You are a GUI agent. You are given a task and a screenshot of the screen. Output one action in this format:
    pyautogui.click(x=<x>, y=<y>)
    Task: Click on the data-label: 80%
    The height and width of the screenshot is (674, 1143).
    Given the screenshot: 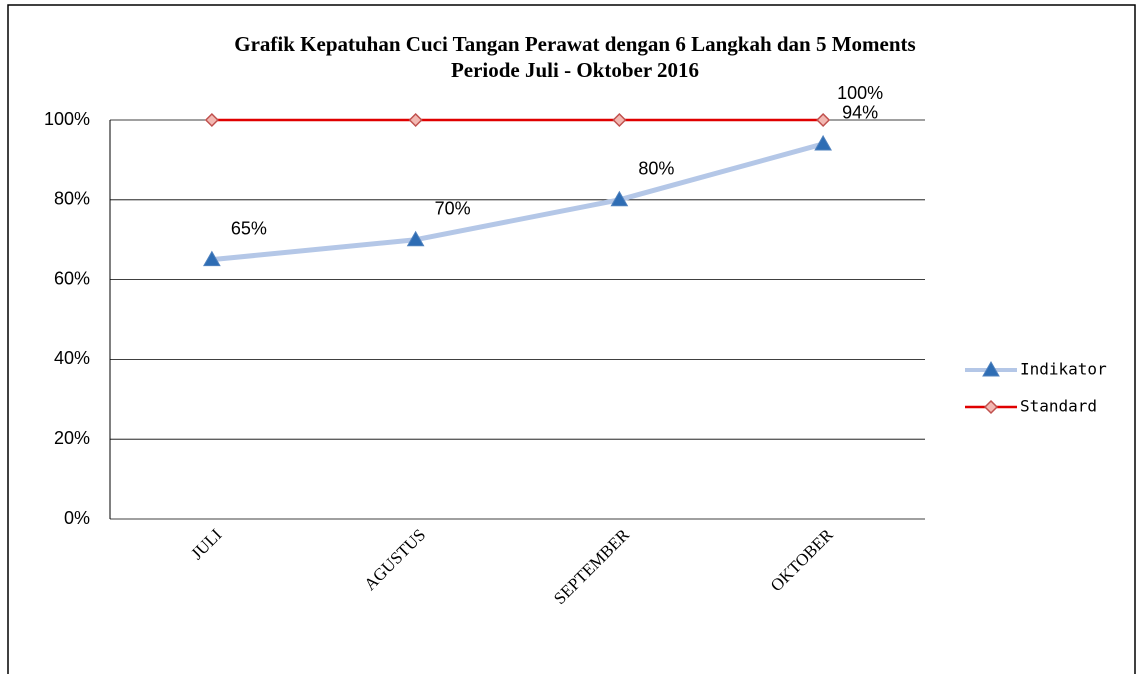 What is the action you would take?
    pyautogui.click(x=656, y=169)
    